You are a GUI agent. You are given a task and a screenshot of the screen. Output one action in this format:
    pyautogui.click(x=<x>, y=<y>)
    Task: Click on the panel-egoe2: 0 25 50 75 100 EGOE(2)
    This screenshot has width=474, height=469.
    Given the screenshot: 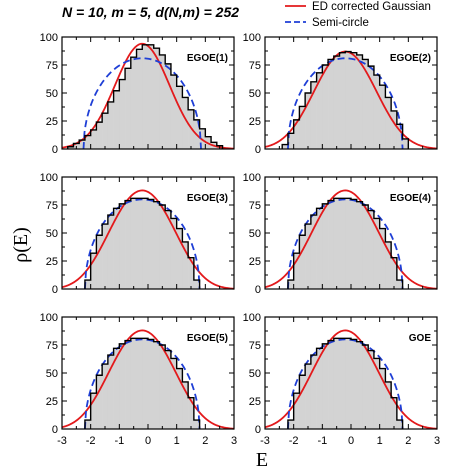 What is the action you would take?
    pyautogui.click(x=340, y=94)
    